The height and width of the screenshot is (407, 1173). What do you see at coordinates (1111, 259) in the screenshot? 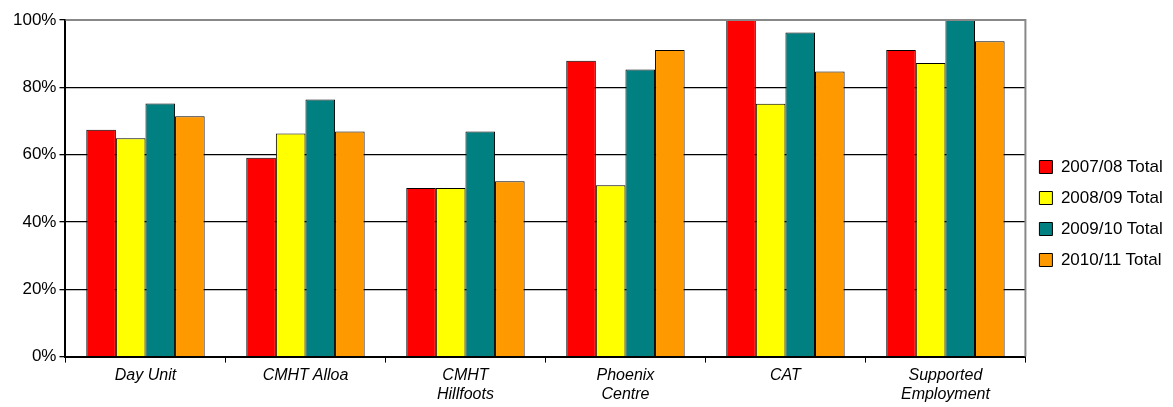
I see `legend-label: 2010/11 Total` at bounding box center [1111, 259].